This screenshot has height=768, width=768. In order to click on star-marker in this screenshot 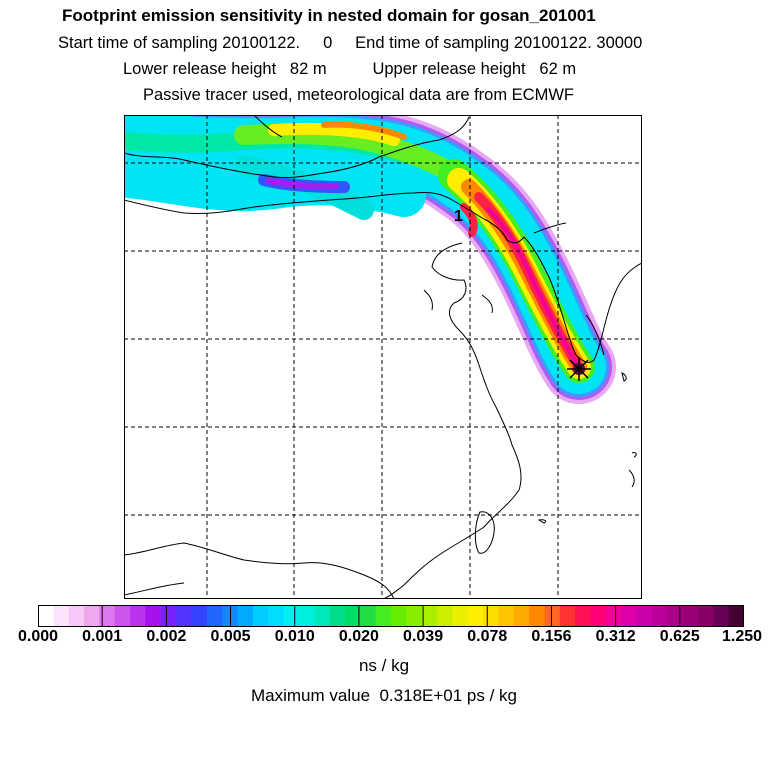, I will do `click(579, 369)`.